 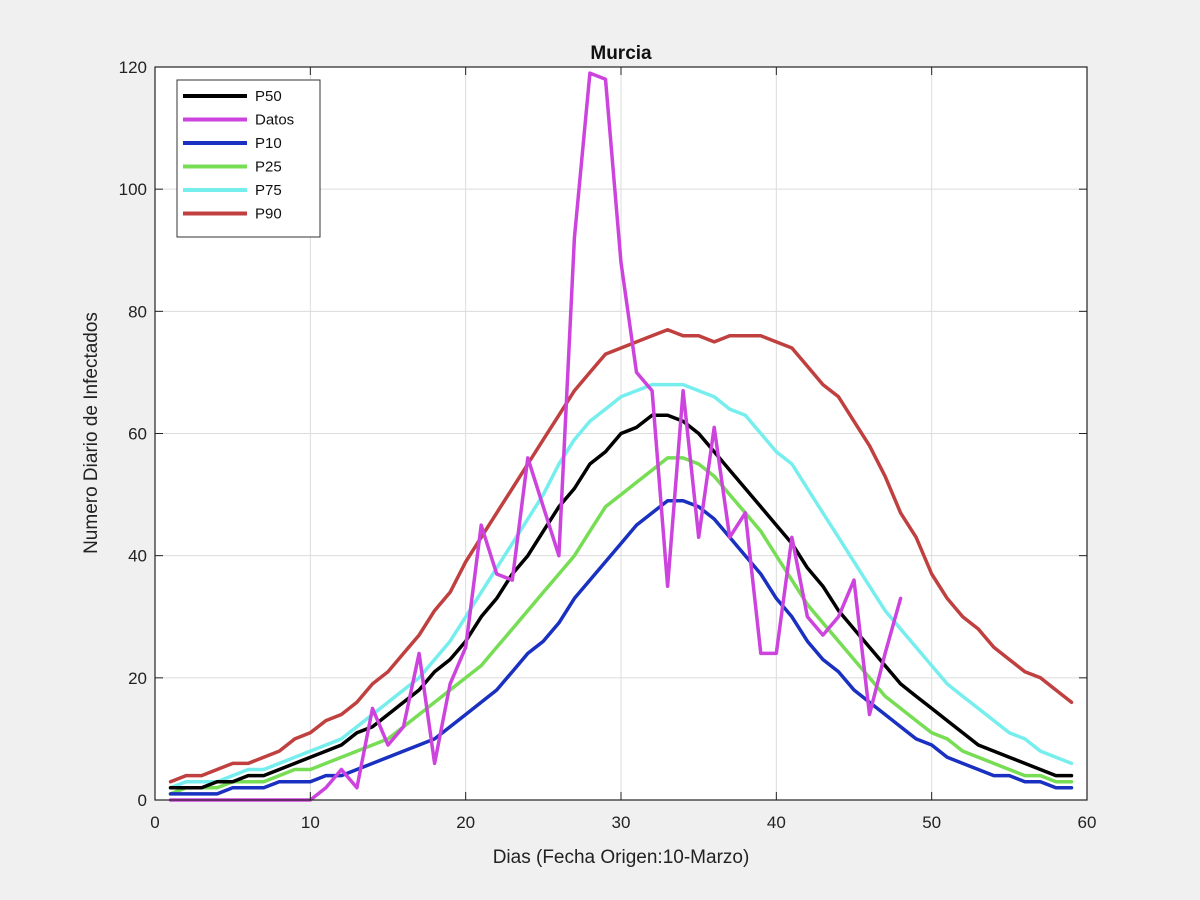 What do you see at coordinates (268, 96) in the screenshot?
I see `legend-label-p50: P50` at bounding box center [268, 96].